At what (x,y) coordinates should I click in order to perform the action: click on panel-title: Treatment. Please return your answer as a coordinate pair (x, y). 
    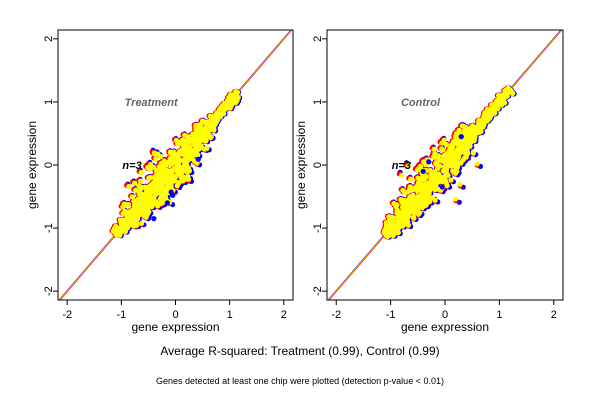
    Looking at the image, I should click on (152, 103).